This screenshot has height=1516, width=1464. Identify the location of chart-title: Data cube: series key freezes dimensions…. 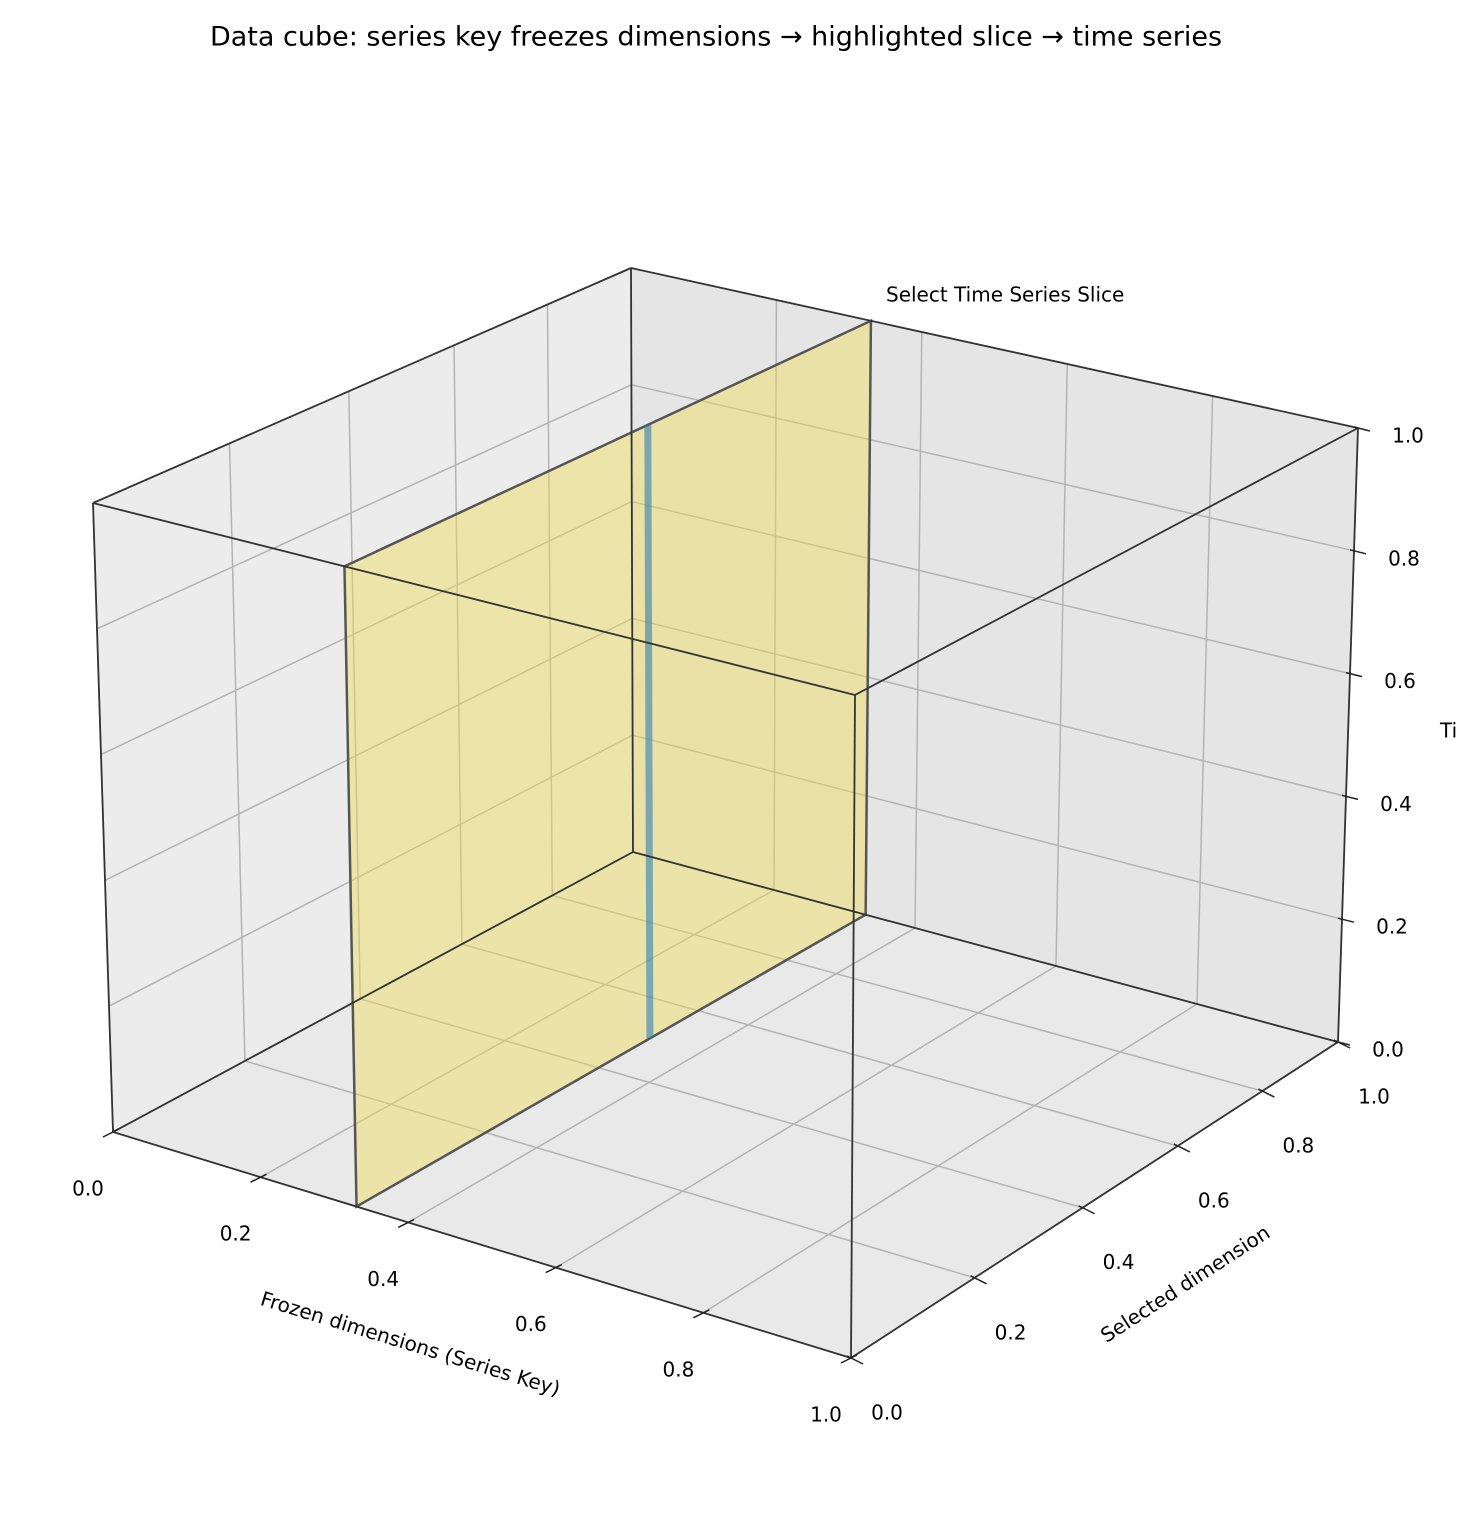
(716, 37).